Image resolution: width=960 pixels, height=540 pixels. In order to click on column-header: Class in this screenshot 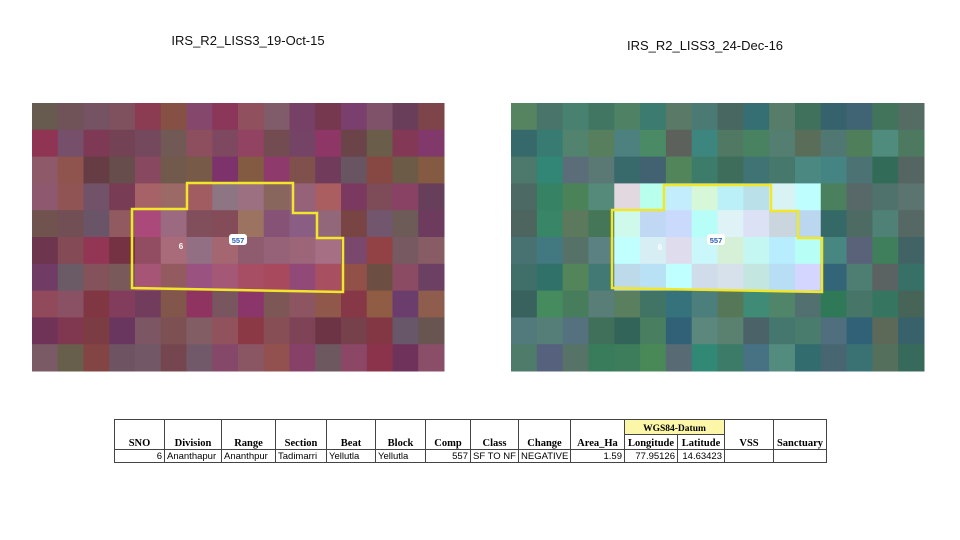, I will do `click(494, 434)`.